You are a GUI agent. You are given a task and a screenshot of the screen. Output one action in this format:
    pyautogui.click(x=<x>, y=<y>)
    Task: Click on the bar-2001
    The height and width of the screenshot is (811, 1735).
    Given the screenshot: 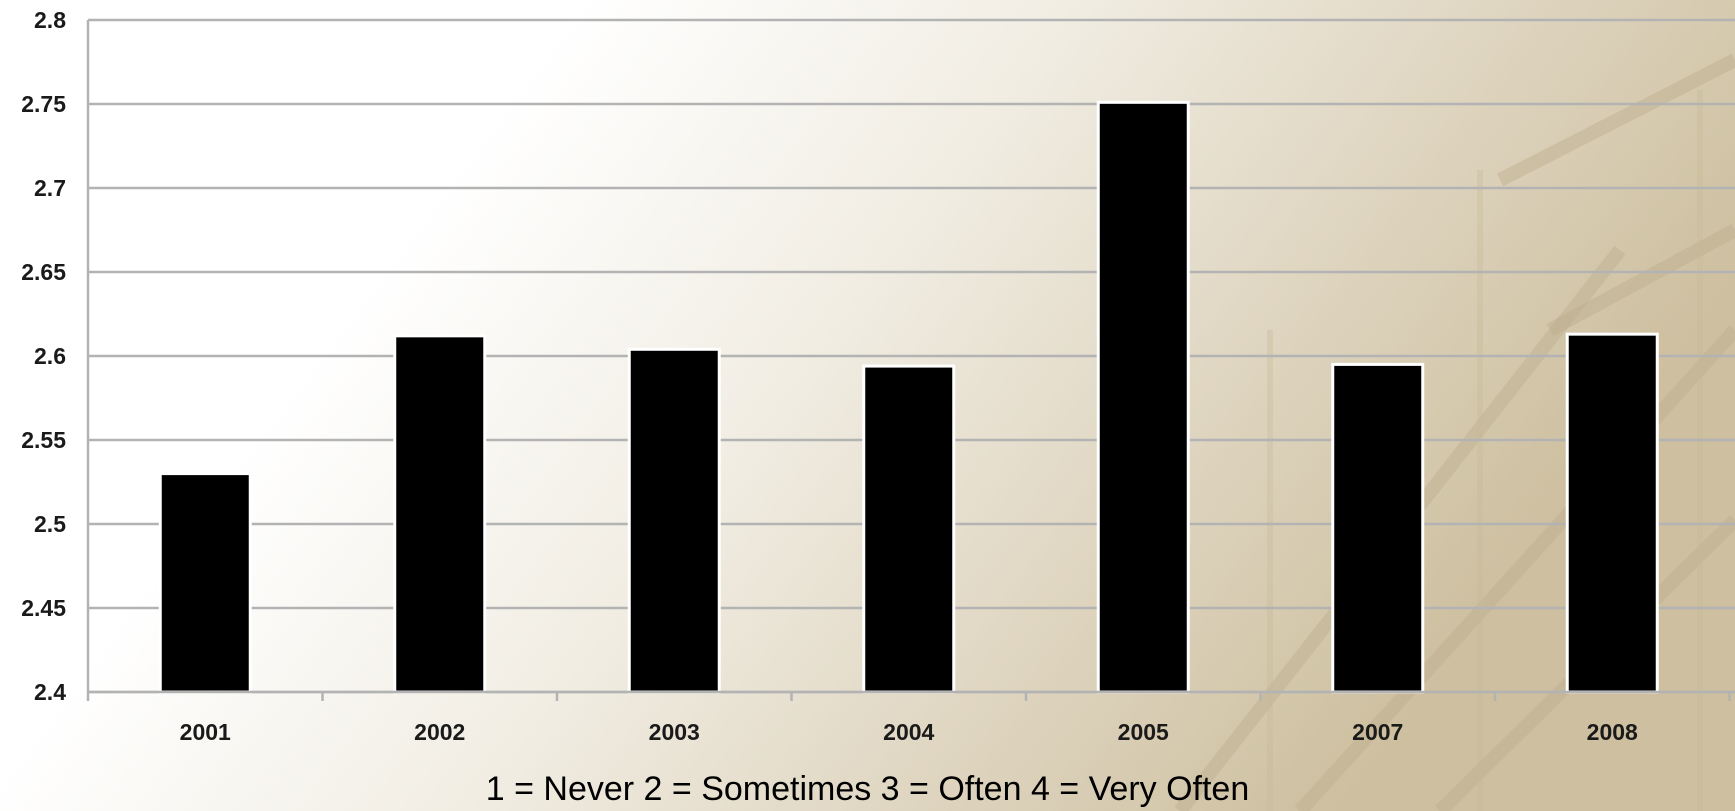 What is the action you would take?
    pyautogui.click(x=205, y=583)
    